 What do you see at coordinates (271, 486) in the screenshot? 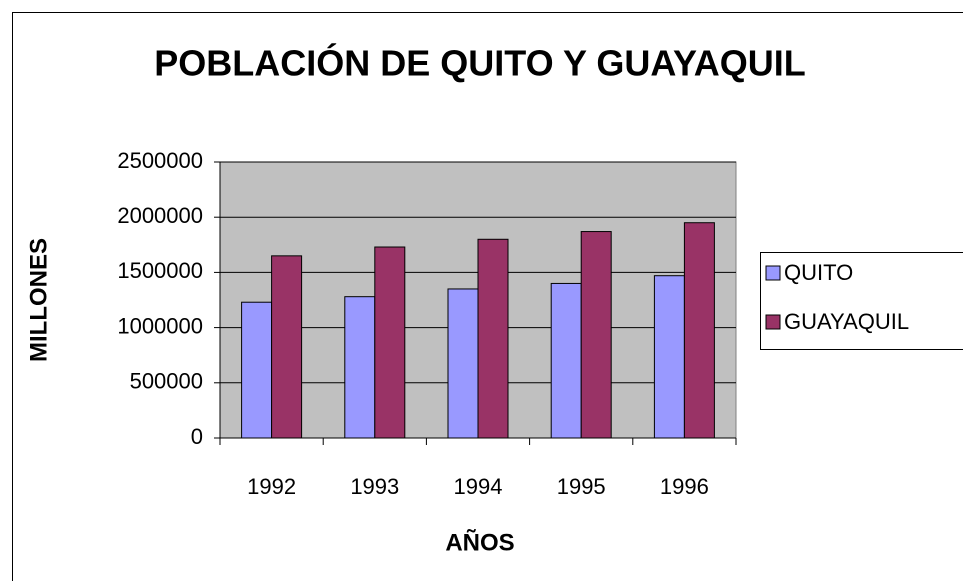
I see `x-tick-label: 1992` at bounding box center [271, 486].